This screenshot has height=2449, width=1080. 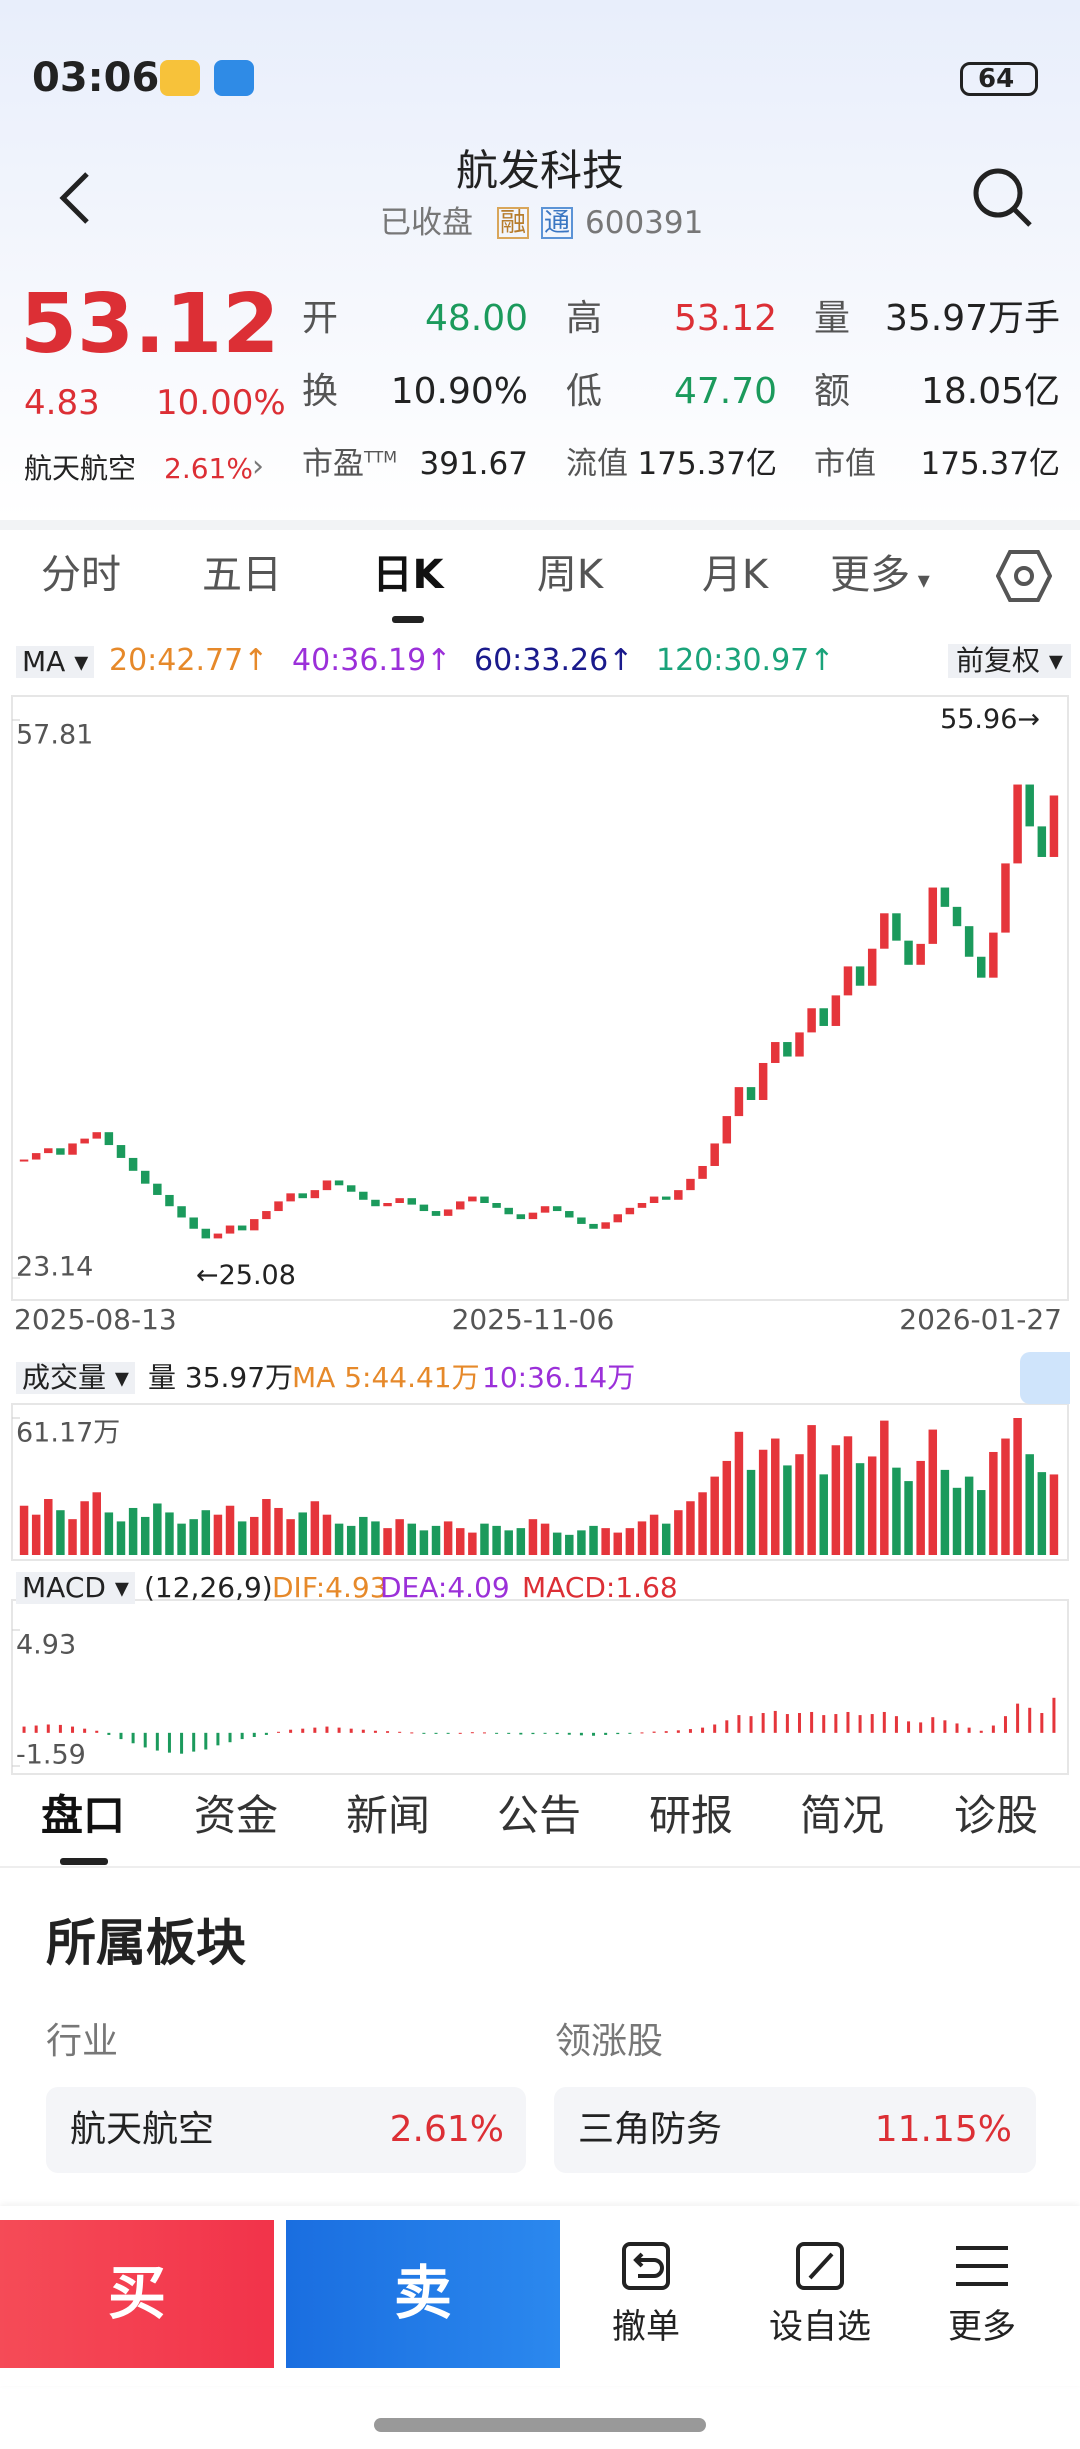 I want to click on collapse-button, so click(x=1045, y=1378).